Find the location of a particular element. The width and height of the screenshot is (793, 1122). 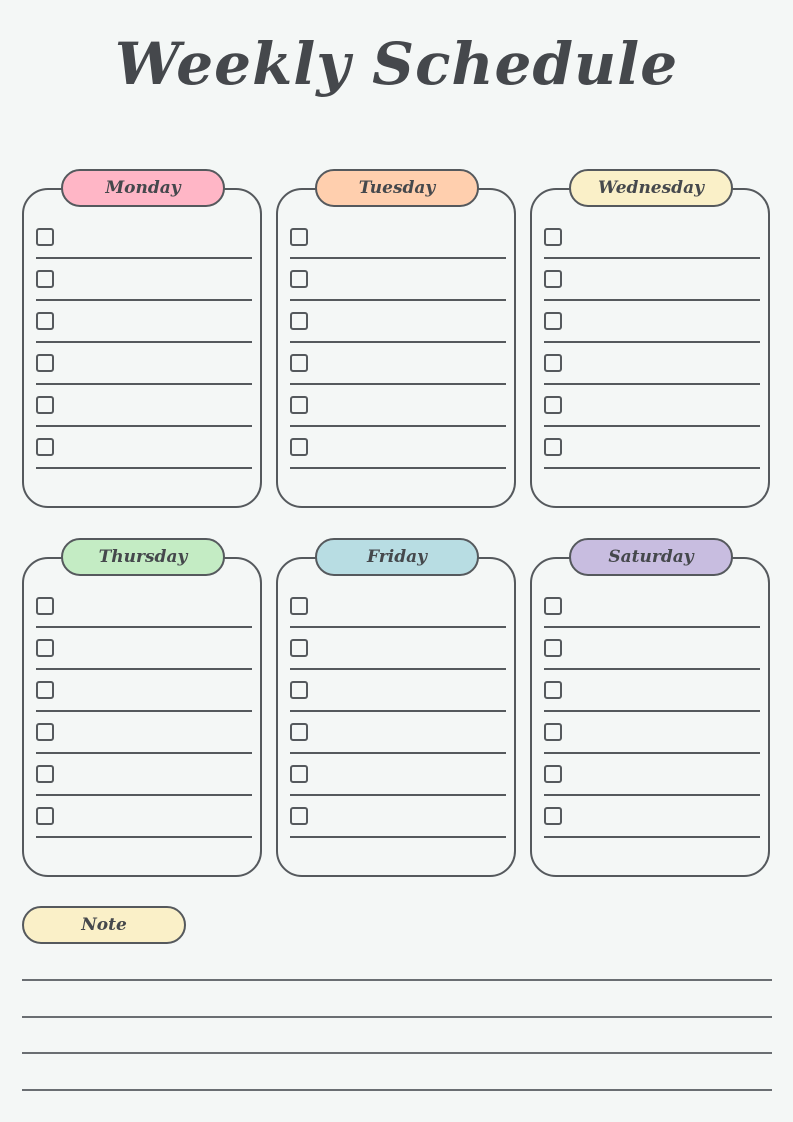

day-tab-friday: Friday is located at coordinates (397, 557).